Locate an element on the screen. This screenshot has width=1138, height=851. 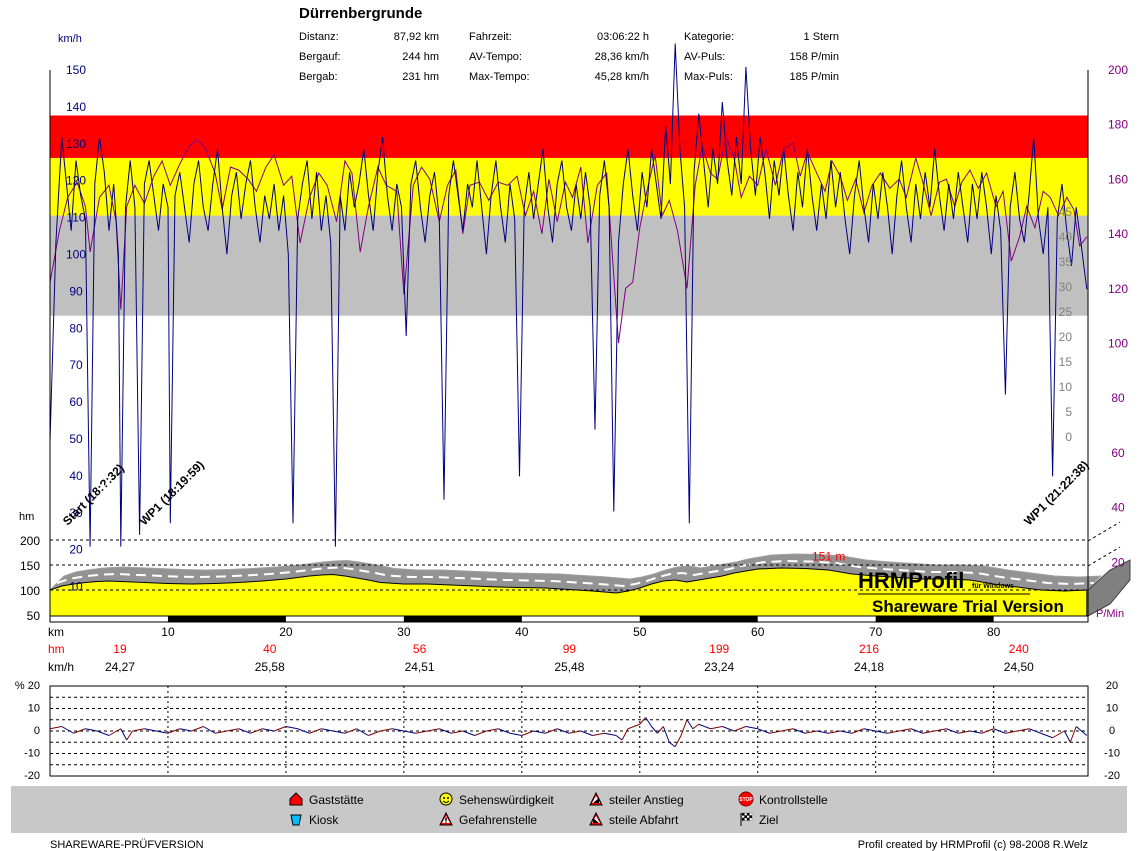
stop-sign-icon: STOP is located at coordinates (746, 799).